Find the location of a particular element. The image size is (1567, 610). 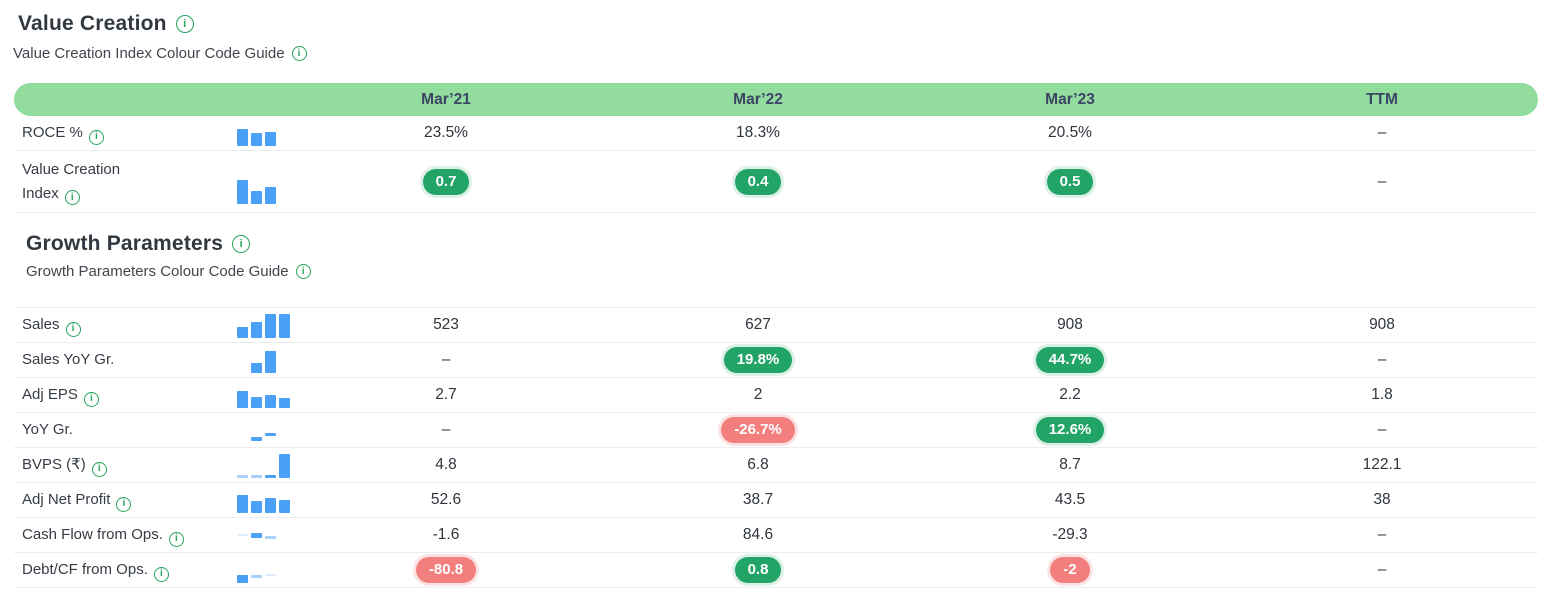

cell-value: 1.8 is located at coordinates (1382, 394).